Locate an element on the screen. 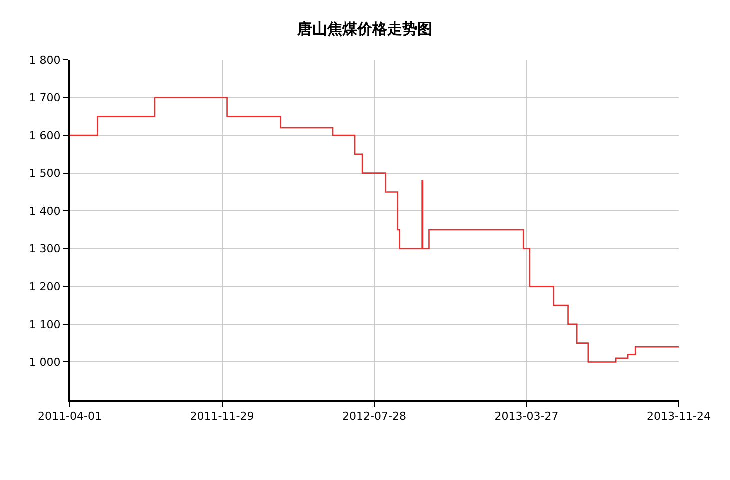  x-tick-label: 2011-04-01 is located at coordinates (70, 417).